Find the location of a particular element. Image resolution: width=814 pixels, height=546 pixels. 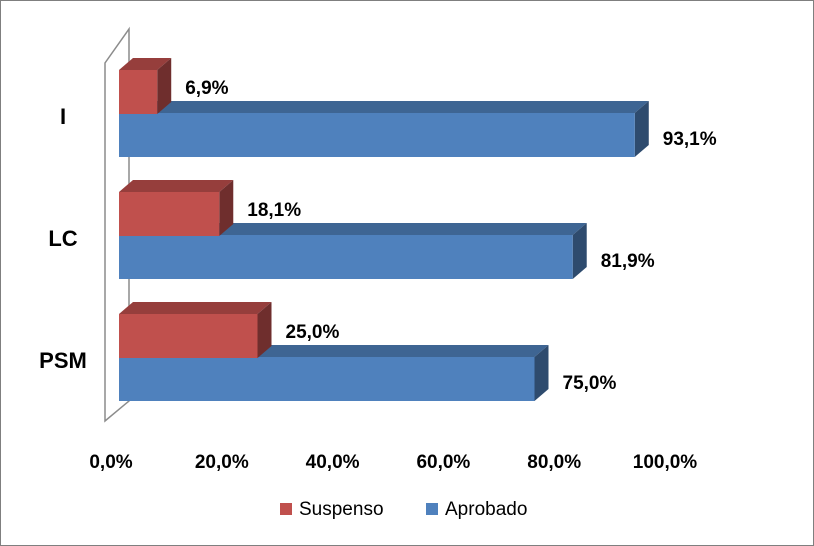

bar-aprobado-lc is located at coordinates (353, 251).